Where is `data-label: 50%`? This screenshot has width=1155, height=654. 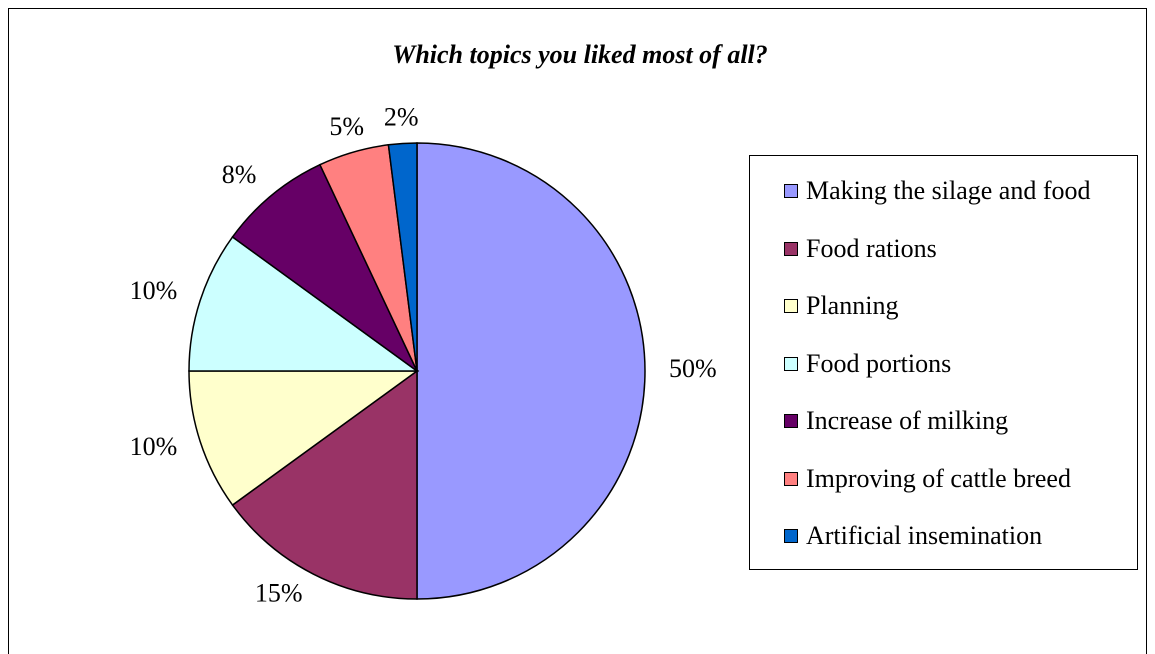 data-label: 50% is located at coordinates (693, 368).